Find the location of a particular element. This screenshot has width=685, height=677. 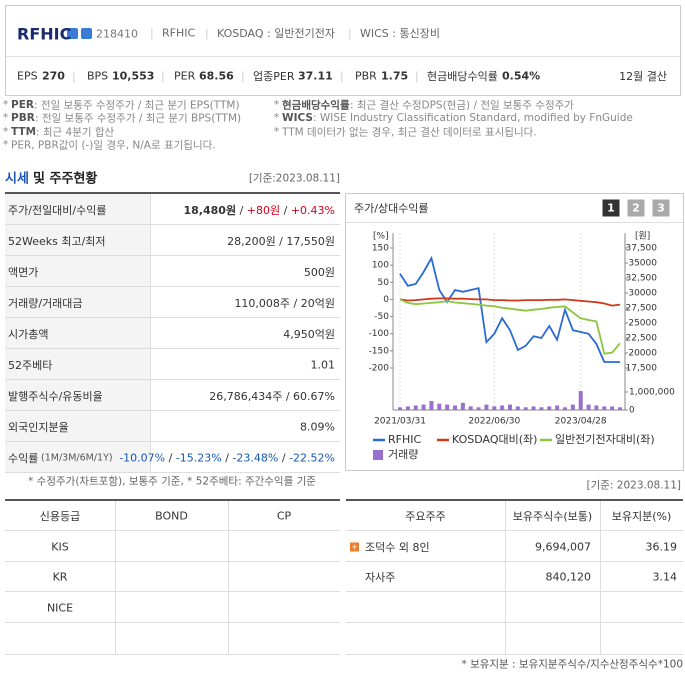

tick-label: 1,000,000 is located at coordinates (652, 393).